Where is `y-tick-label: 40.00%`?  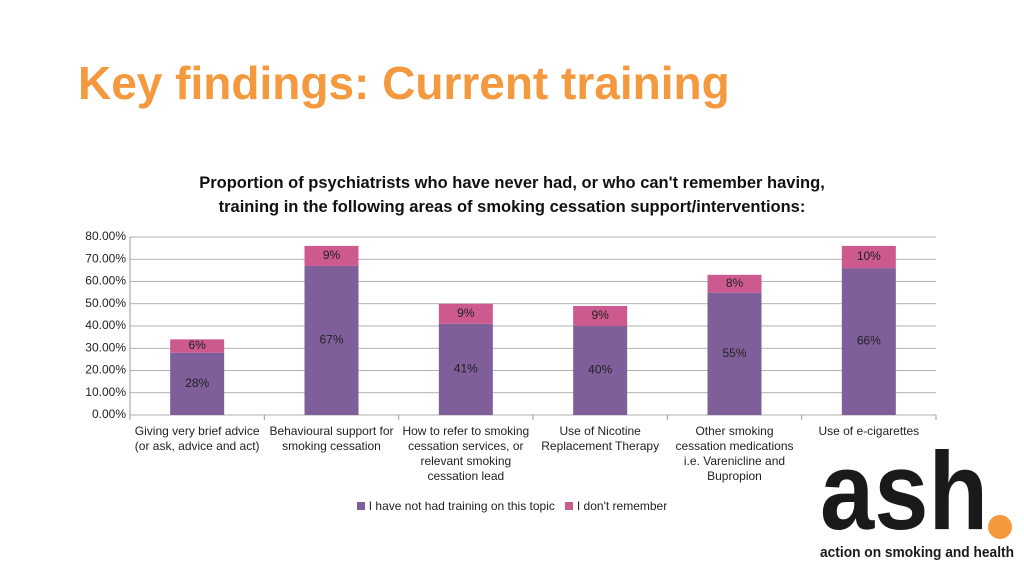 y-tick-label: 40.00% is located at coordinates (105, 325).